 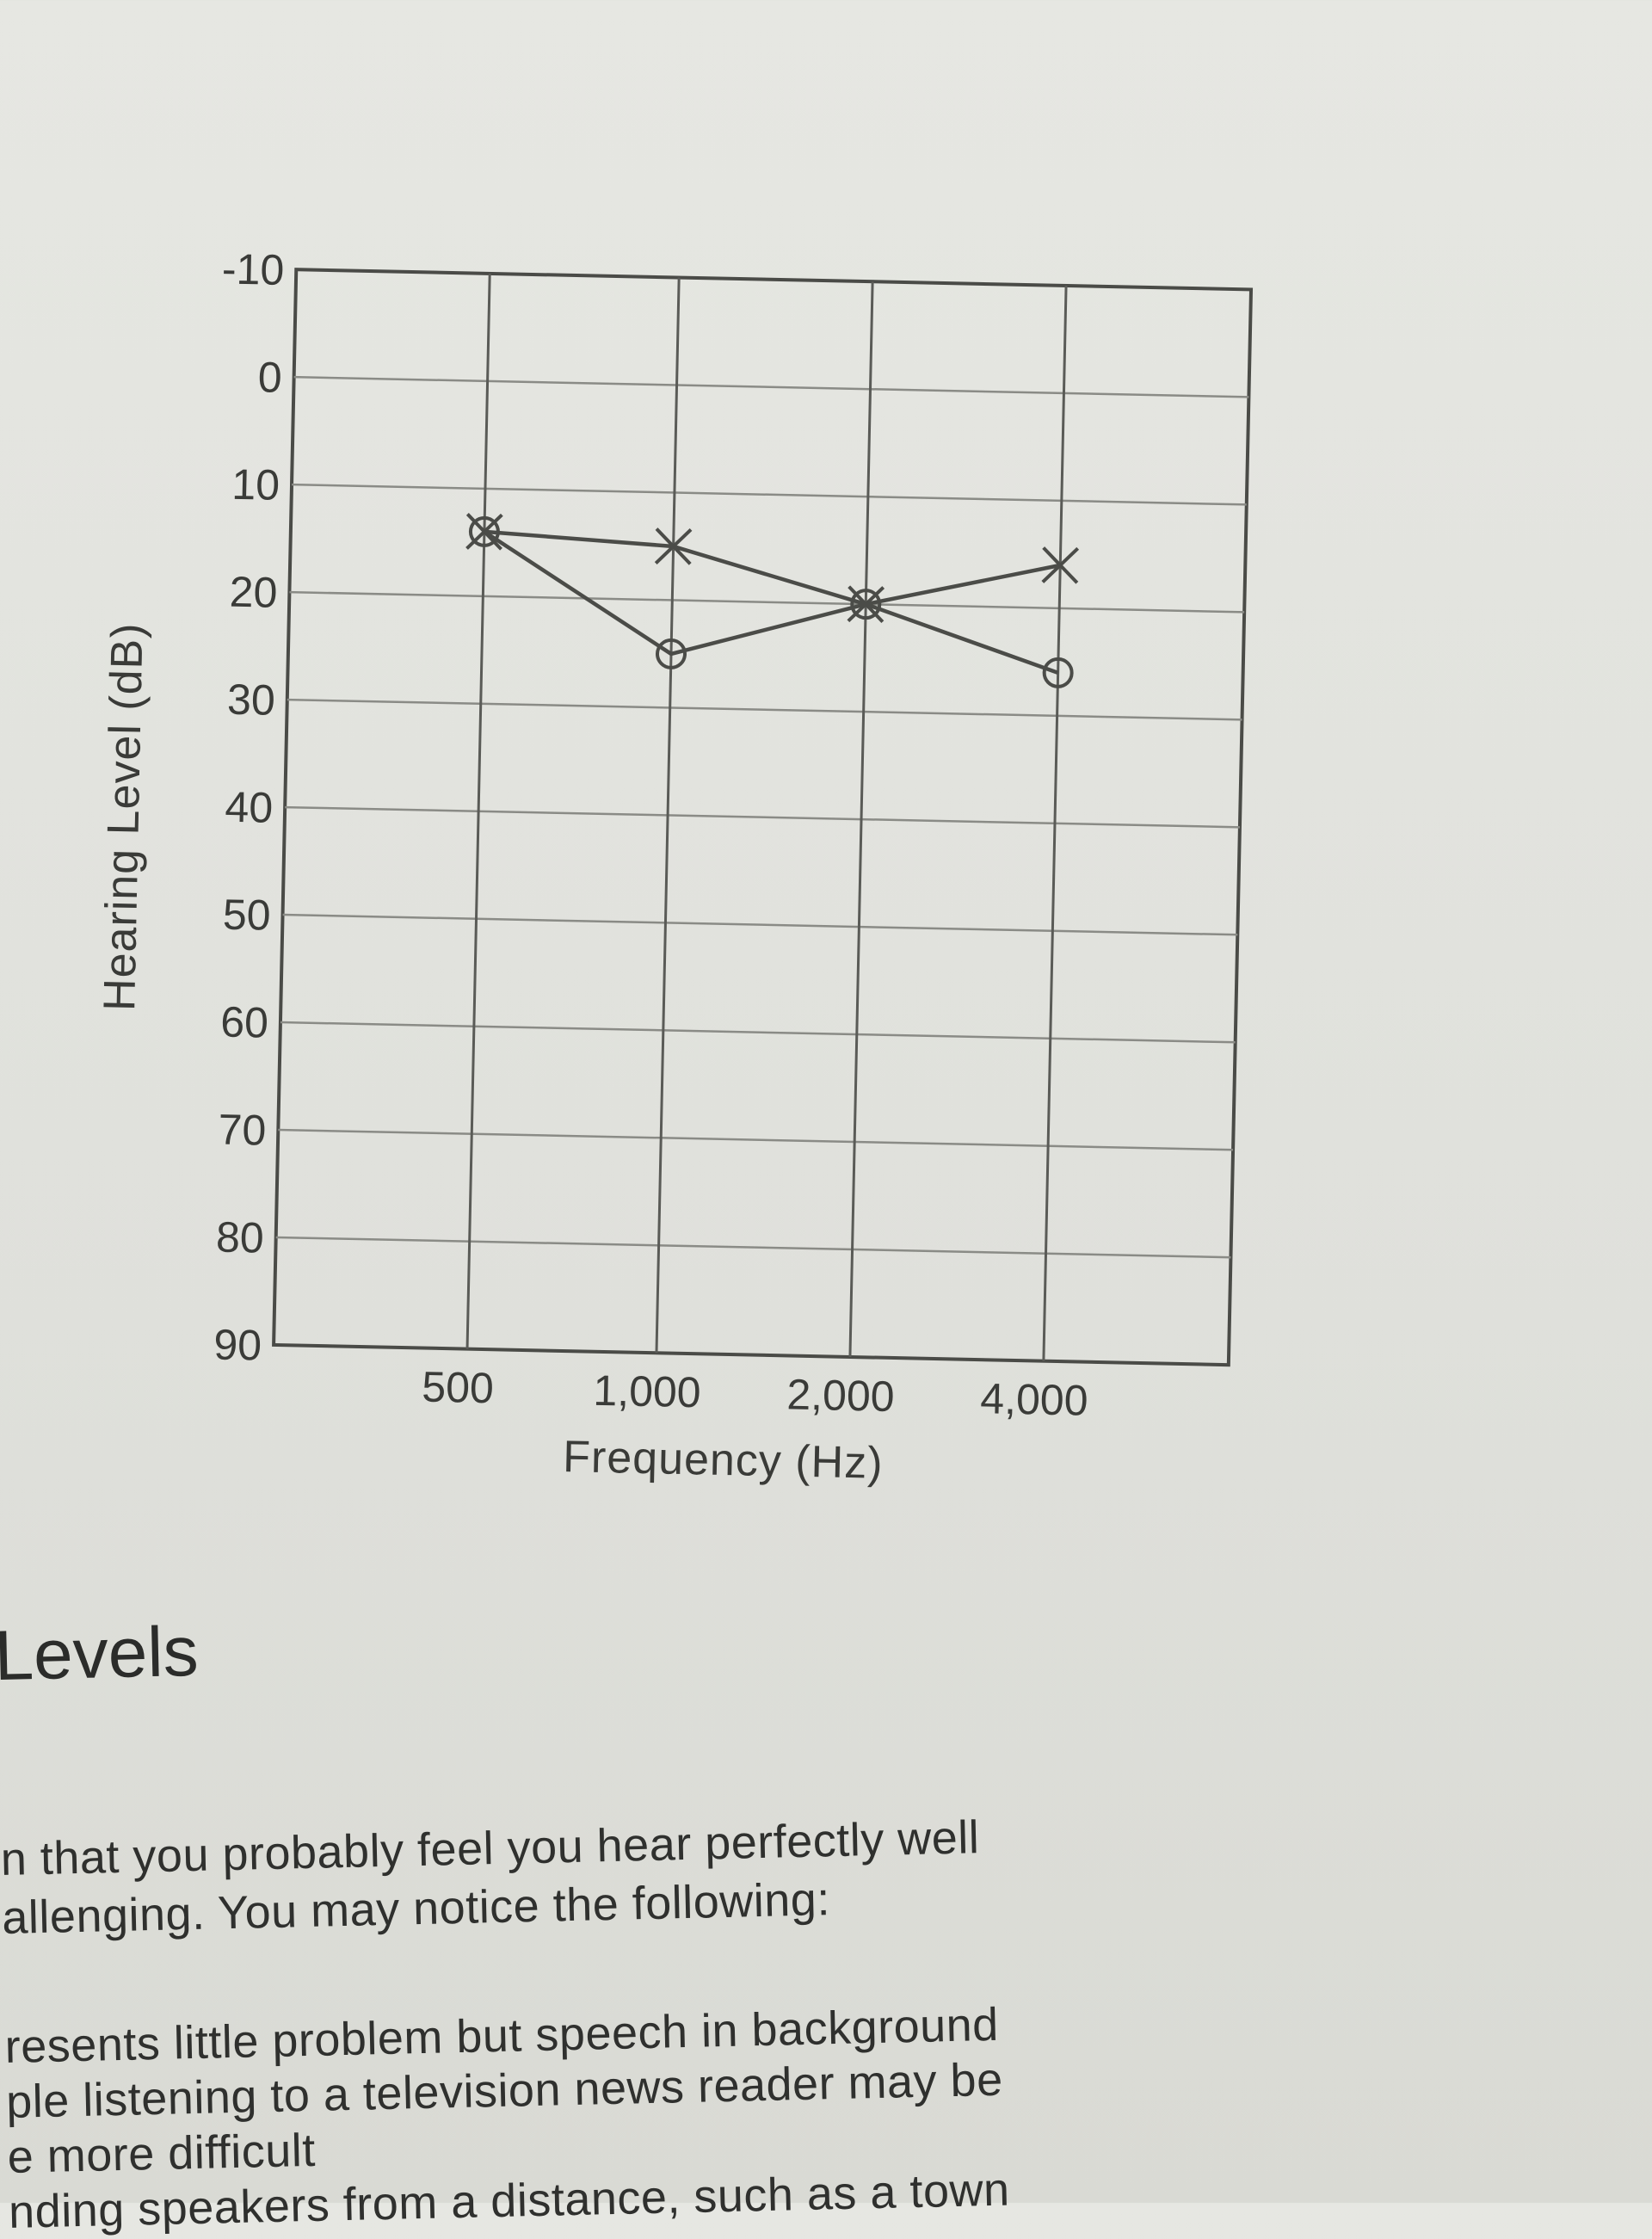 What do you see at coordinates (123, 817) in the screenshot?
I see `y-axis-title: Hearing Level (dB)` at bounding box center [123, 817].